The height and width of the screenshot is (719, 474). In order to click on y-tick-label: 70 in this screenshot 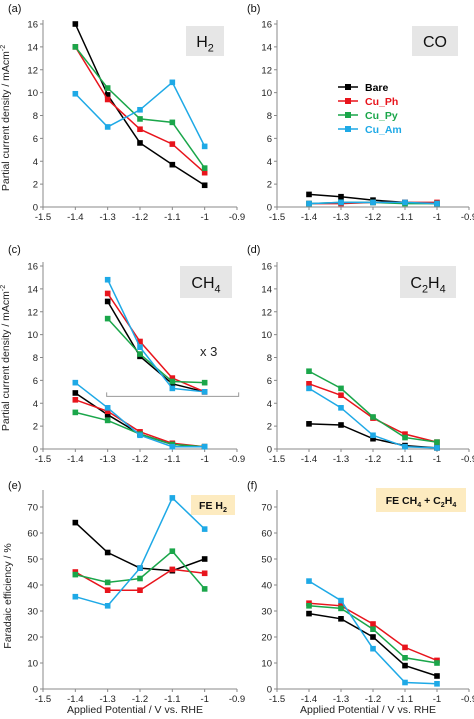, I will do `click(266, 508)`.